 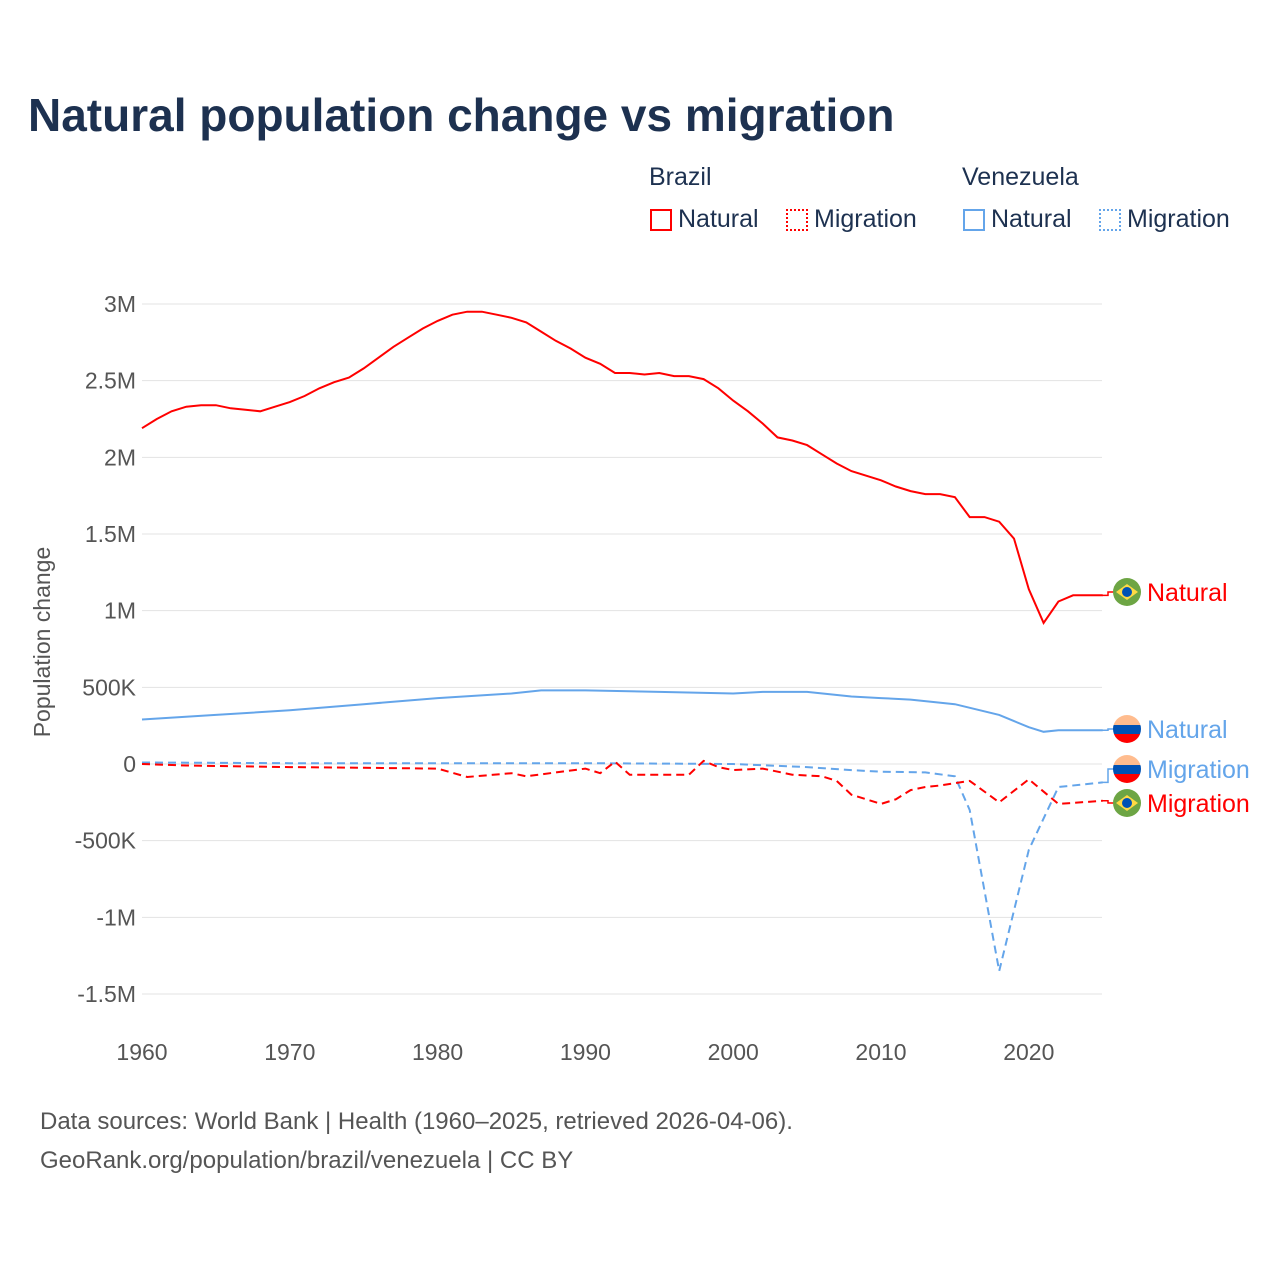 I want to click on legend-item-venezuela-natural: Natural, so click(x=1017, y=219).